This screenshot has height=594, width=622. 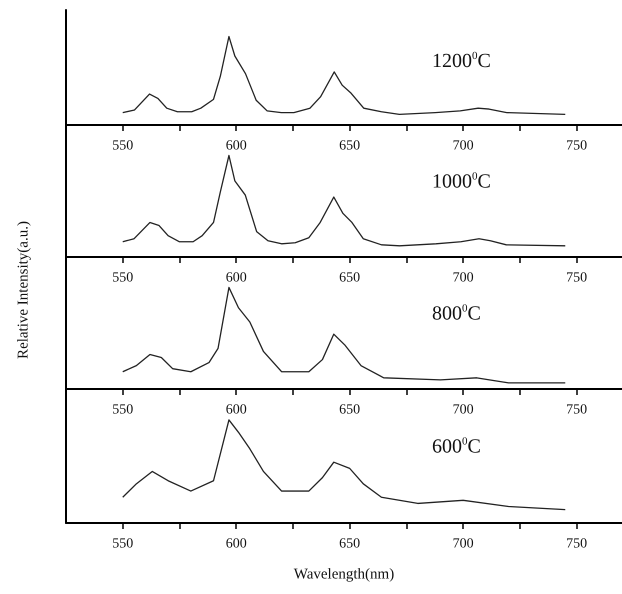 What do you see at coordinates (344, 574) in the screenshot?
I see `x-axis-title: Wavelength(nm)` at bounding box center [344, 574].